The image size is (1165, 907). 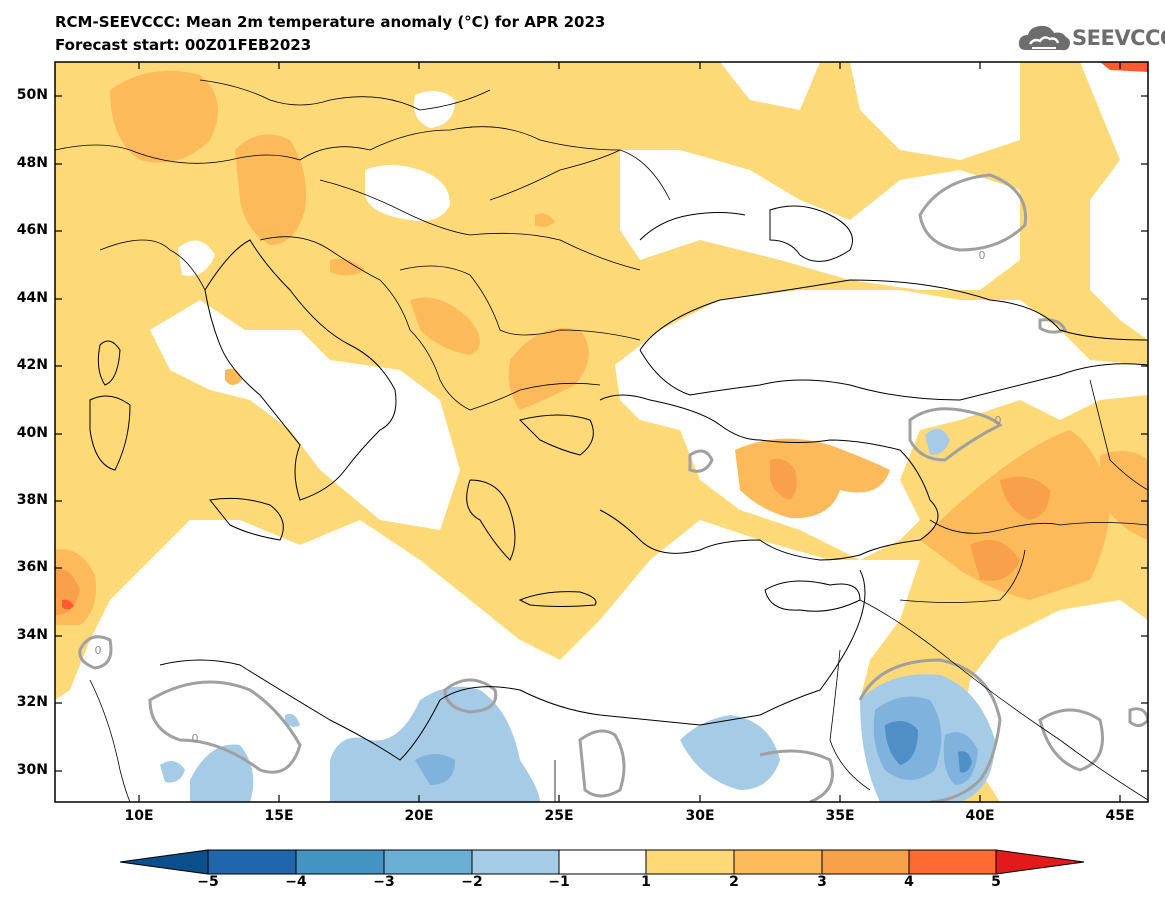 What do you see at coordinates (646, 882) in the screenshot?
I see `colorbar-label: 1` at bounding box center [646, 882].